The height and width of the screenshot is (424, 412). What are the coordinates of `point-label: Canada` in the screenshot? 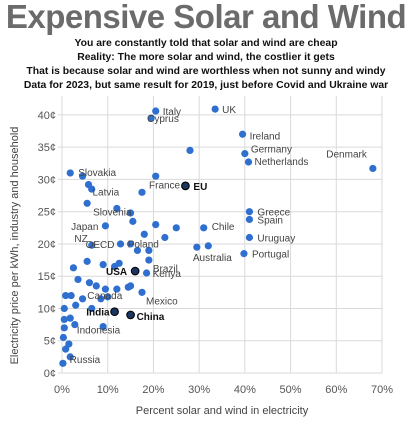 It's located at (104, 296).